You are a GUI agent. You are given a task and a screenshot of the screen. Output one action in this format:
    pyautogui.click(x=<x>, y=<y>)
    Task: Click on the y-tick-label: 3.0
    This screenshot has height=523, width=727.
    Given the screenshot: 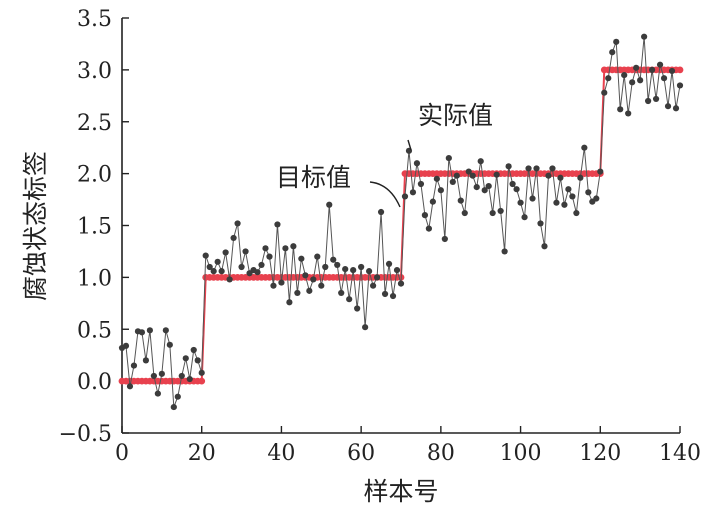 What is the action you would take?
    pyautogui.click(x=94, y=71)
    